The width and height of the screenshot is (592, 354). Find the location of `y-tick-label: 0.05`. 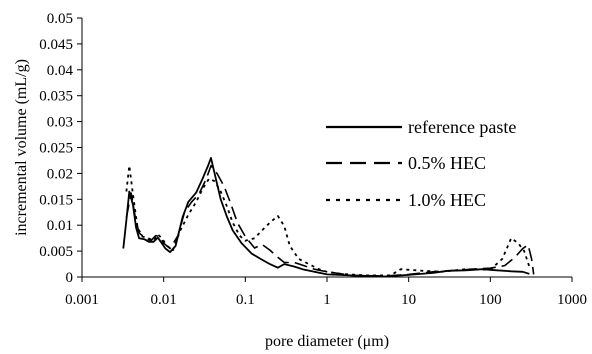

y-tick-label: 0.05 is located at coordinates (60, 19).